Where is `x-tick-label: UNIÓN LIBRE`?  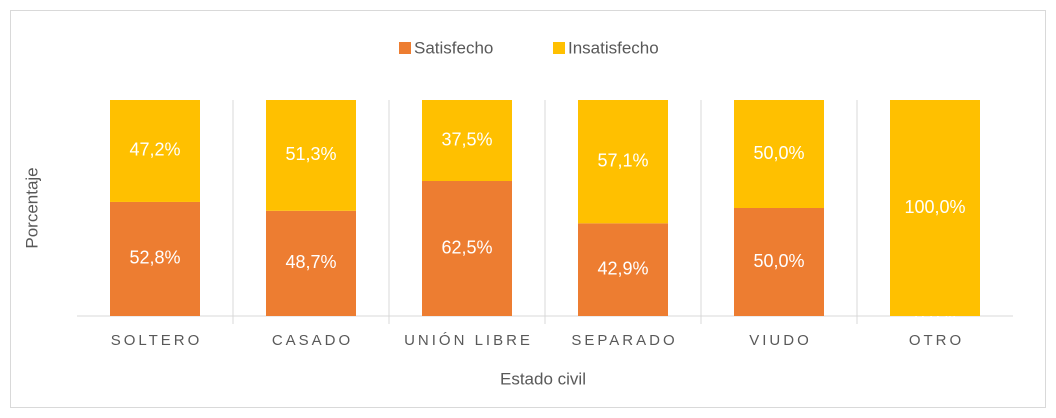
x-tick-label: UNIÓN LIBRE is located at coordinates (468, 340).